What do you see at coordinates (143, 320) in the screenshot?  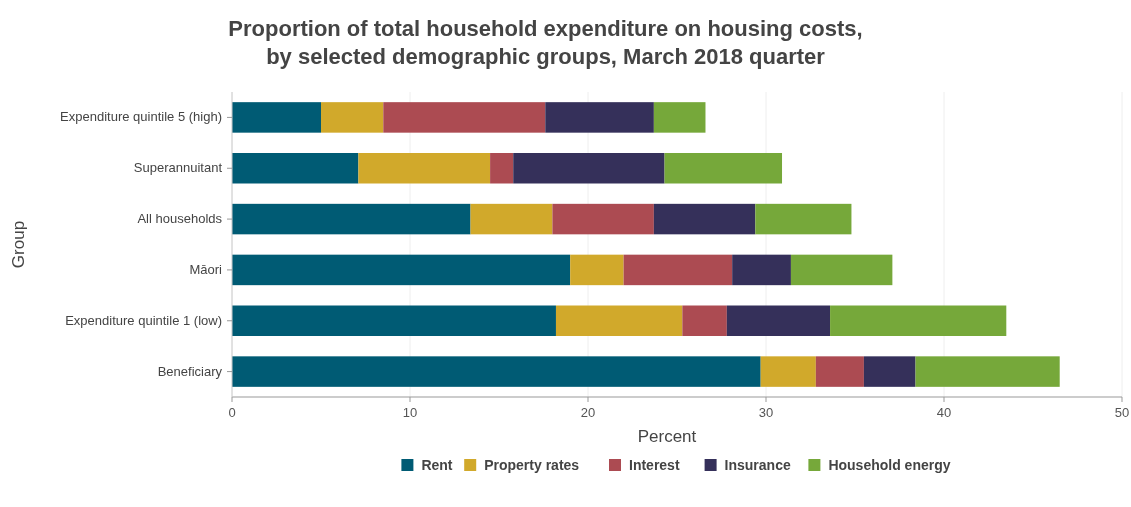 I see `y-tick-label: Expenditure quintile 1 (low)` at bounding box center [143, 320].